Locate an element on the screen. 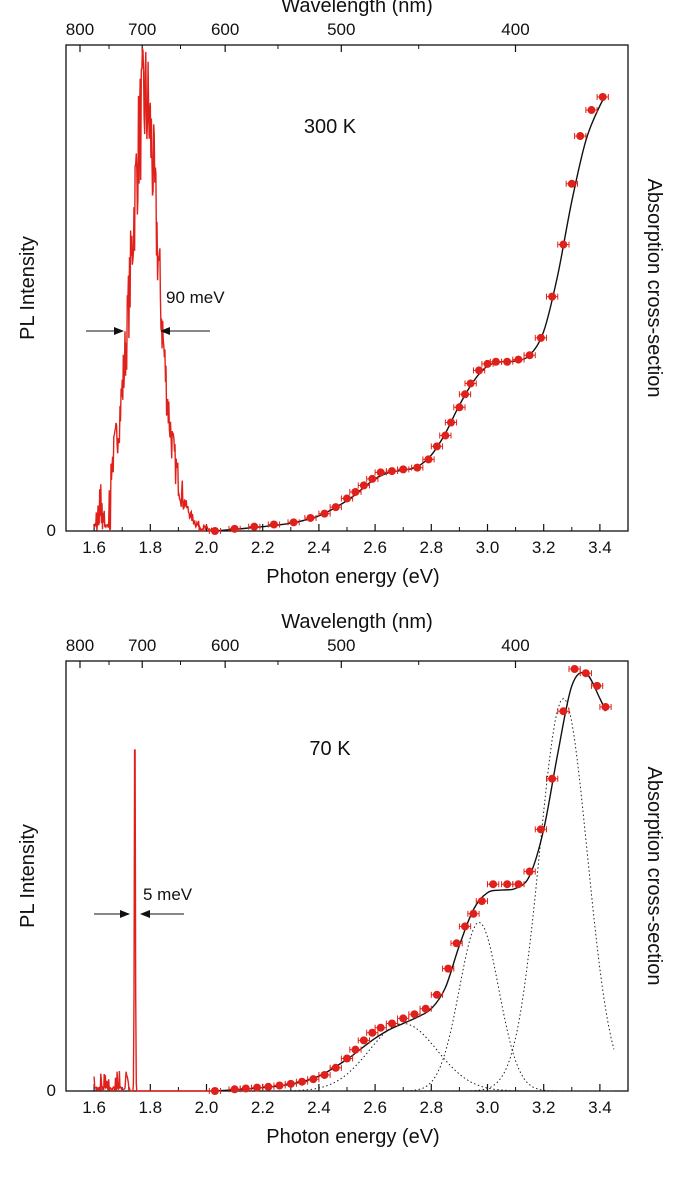 Image resolution: width=682 pixels, height=1191 pixels. gaussian-component-curve is located at coordinates (438, 1006).